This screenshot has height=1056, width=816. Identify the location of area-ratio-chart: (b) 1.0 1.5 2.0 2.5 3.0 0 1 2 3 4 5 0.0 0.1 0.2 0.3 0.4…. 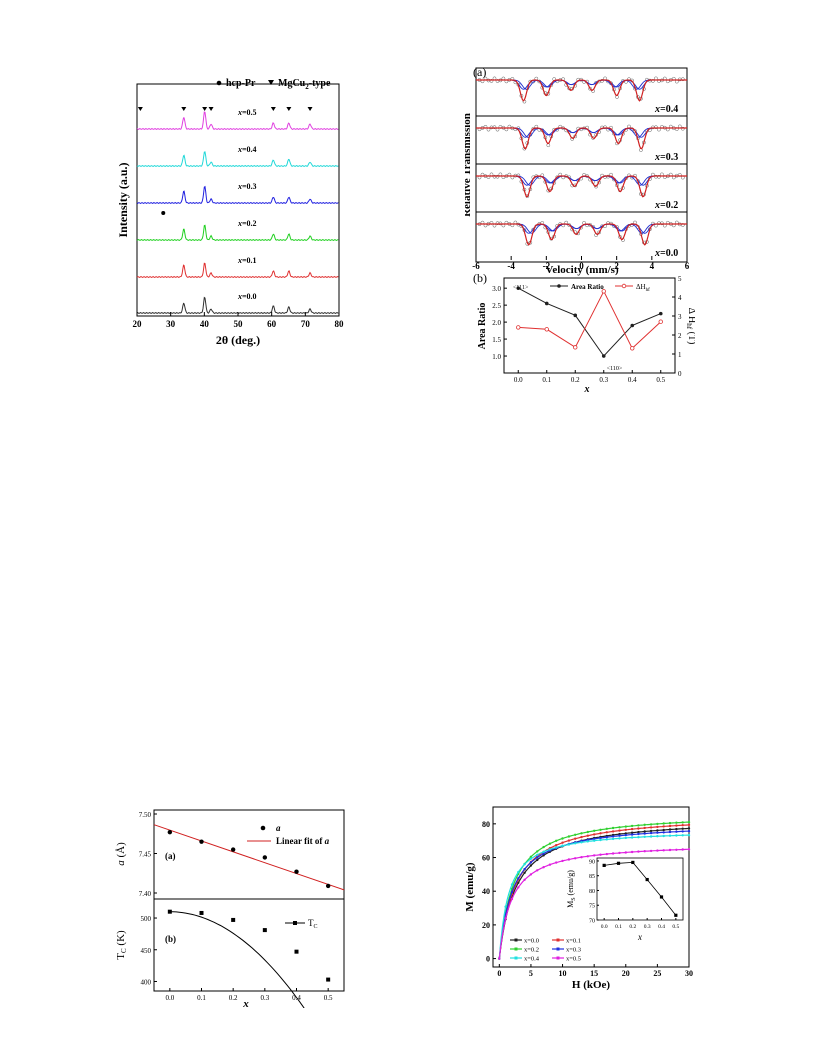
(584, 333).